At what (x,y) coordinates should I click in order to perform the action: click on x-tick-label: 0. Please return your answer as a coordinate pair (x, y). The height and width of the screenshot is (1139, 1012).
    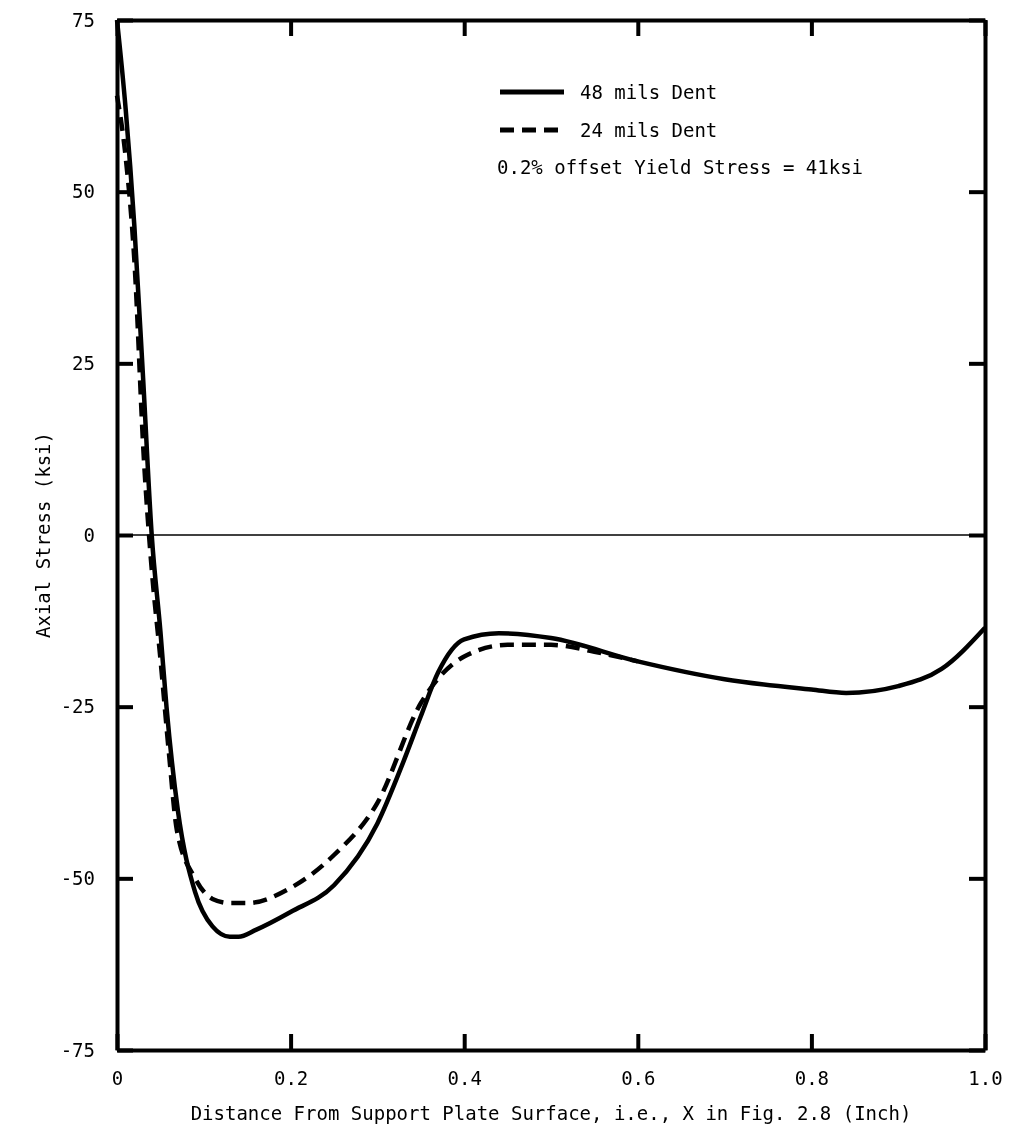
    Looking at the image, I should click on (117, 1078).